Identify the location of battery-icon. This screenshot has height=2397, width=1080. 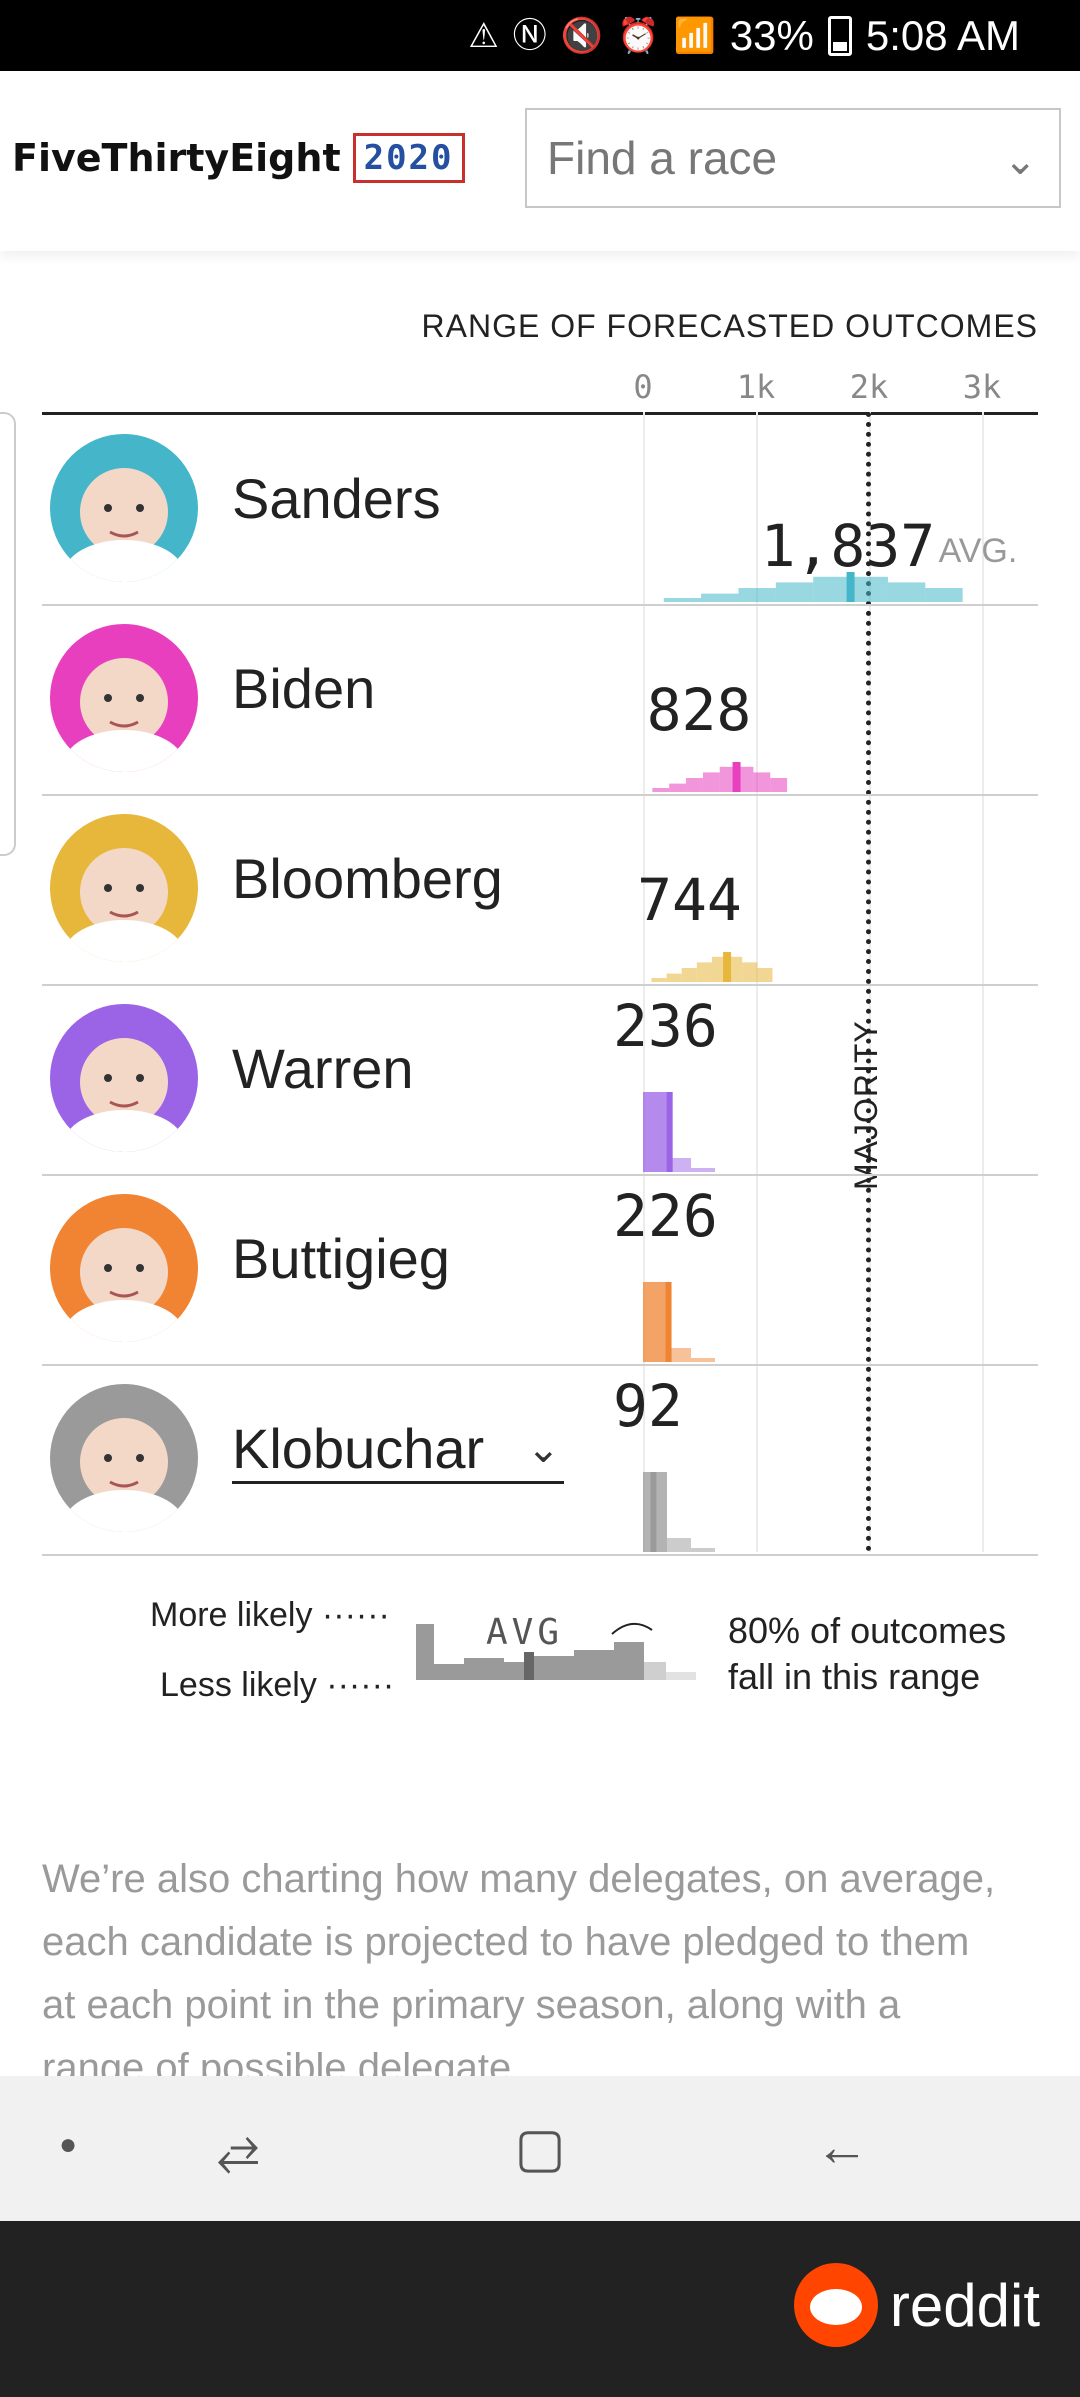
(839, 36).